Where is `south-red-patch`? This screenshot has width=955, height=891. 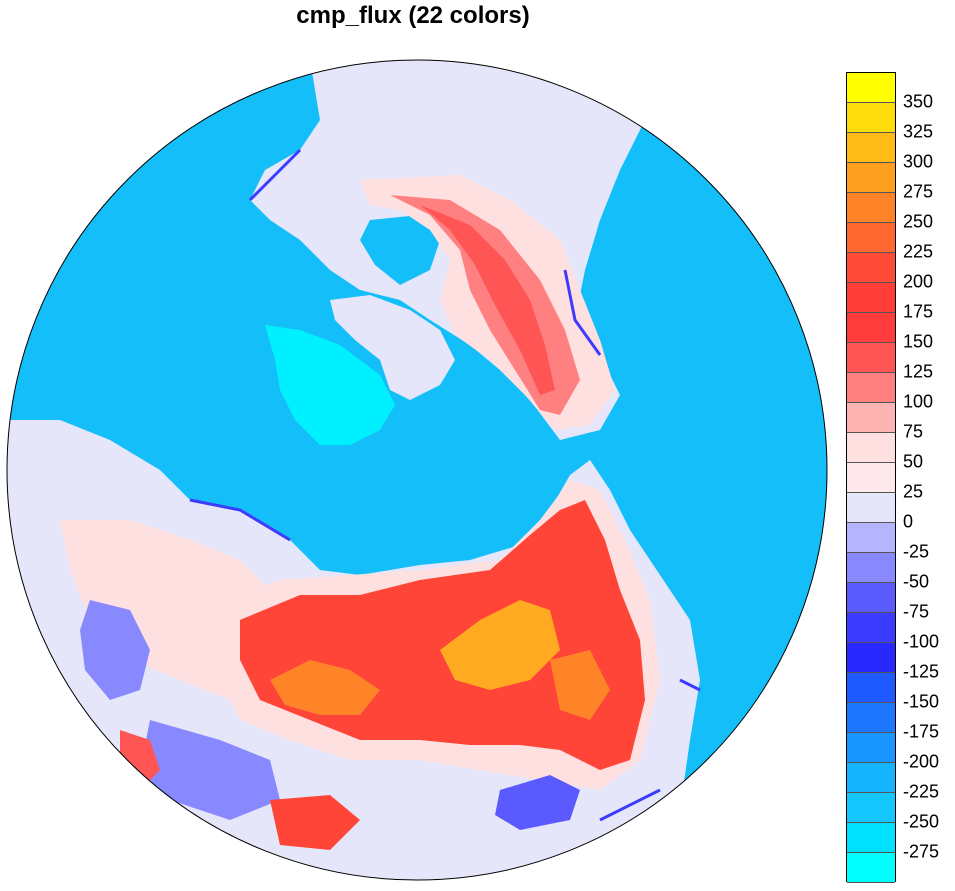
south-red-patch is located at coordinates (315, 822).